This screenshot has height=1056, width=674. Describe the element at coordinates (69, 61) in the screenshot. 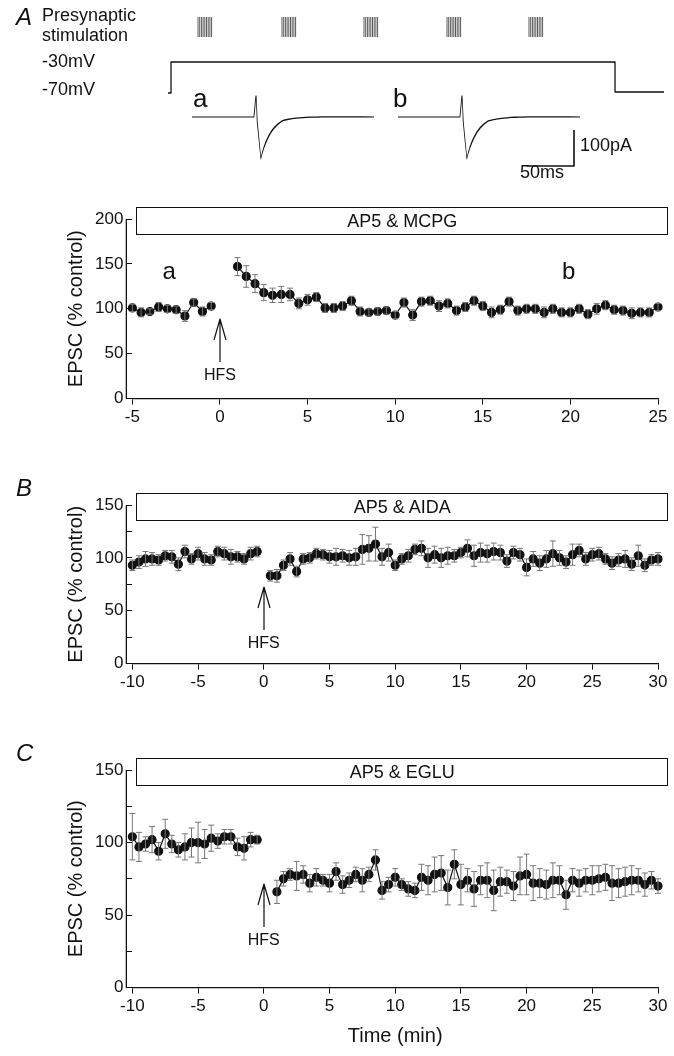

I see `text: -30mV` at that location.